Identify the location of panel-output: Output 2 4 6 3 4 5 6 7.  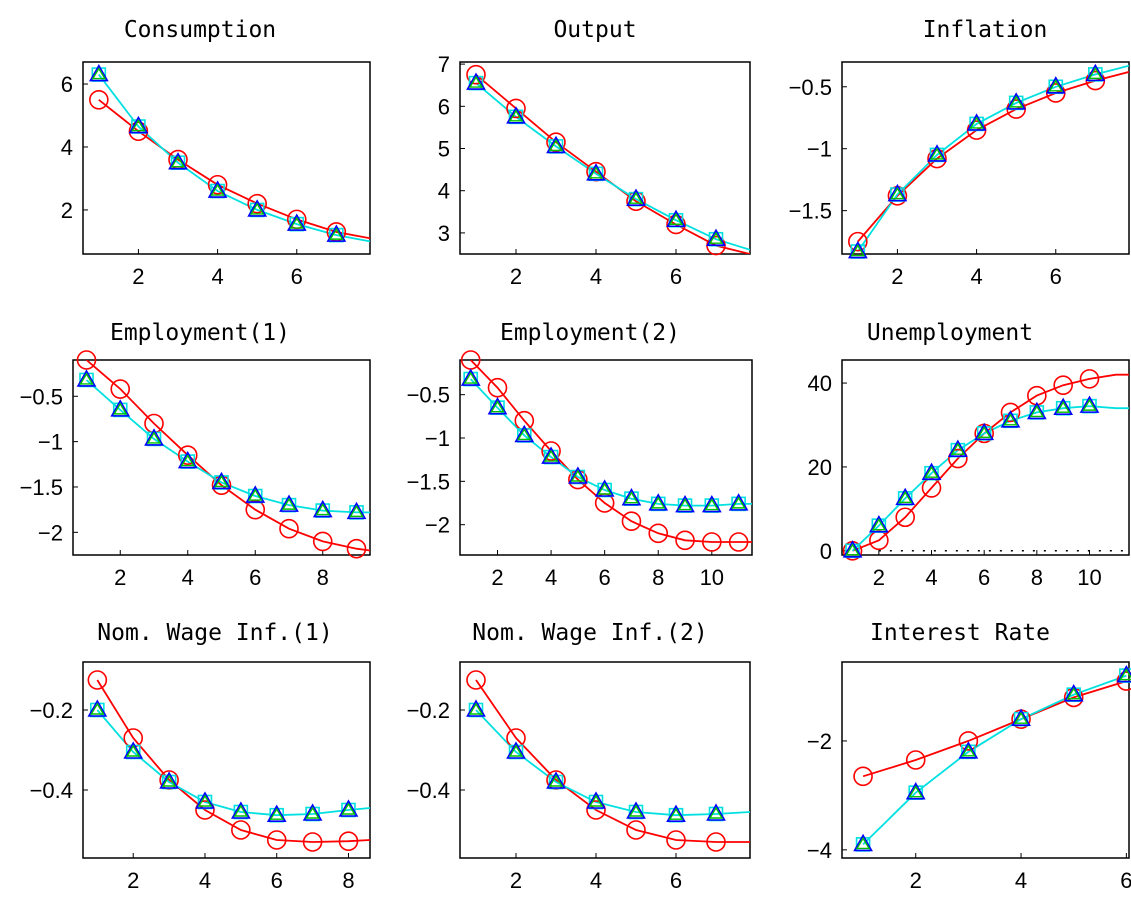
(594, 153).